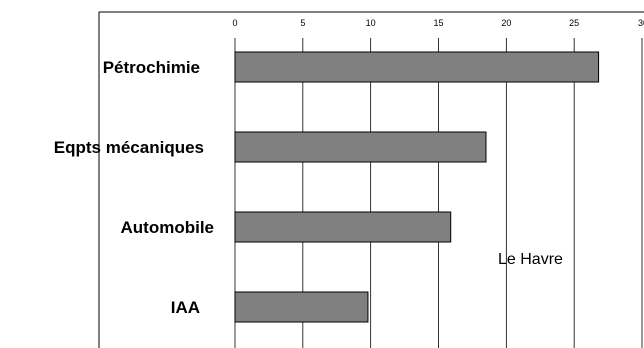 The image size is (644, 348). What do you see at coordinates (371, 23) in the screenshot?
I see `x-tick-label-10: 10` at bounding box center [371, 23].